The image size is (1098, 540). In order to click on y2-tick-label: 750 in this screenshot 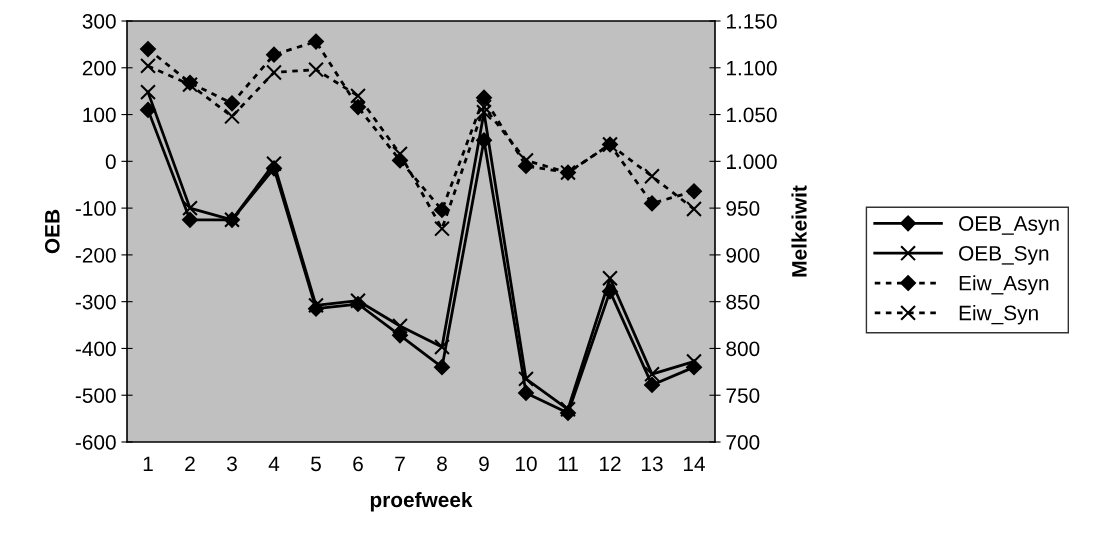, I will do `click(743, 395)`.